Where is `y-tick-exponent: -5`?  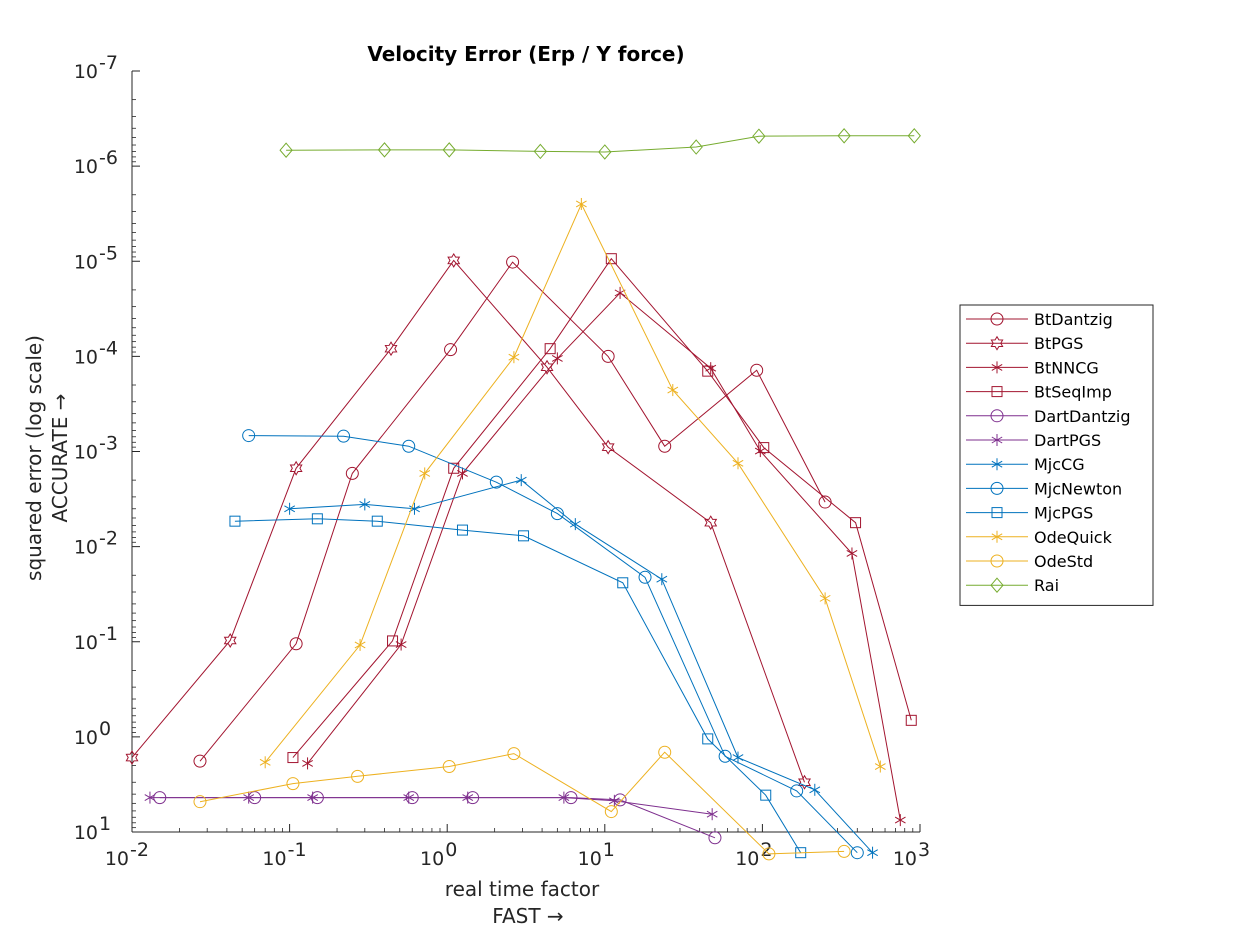
y-tick-exponent: -5 is located at coordinates (108, 253).